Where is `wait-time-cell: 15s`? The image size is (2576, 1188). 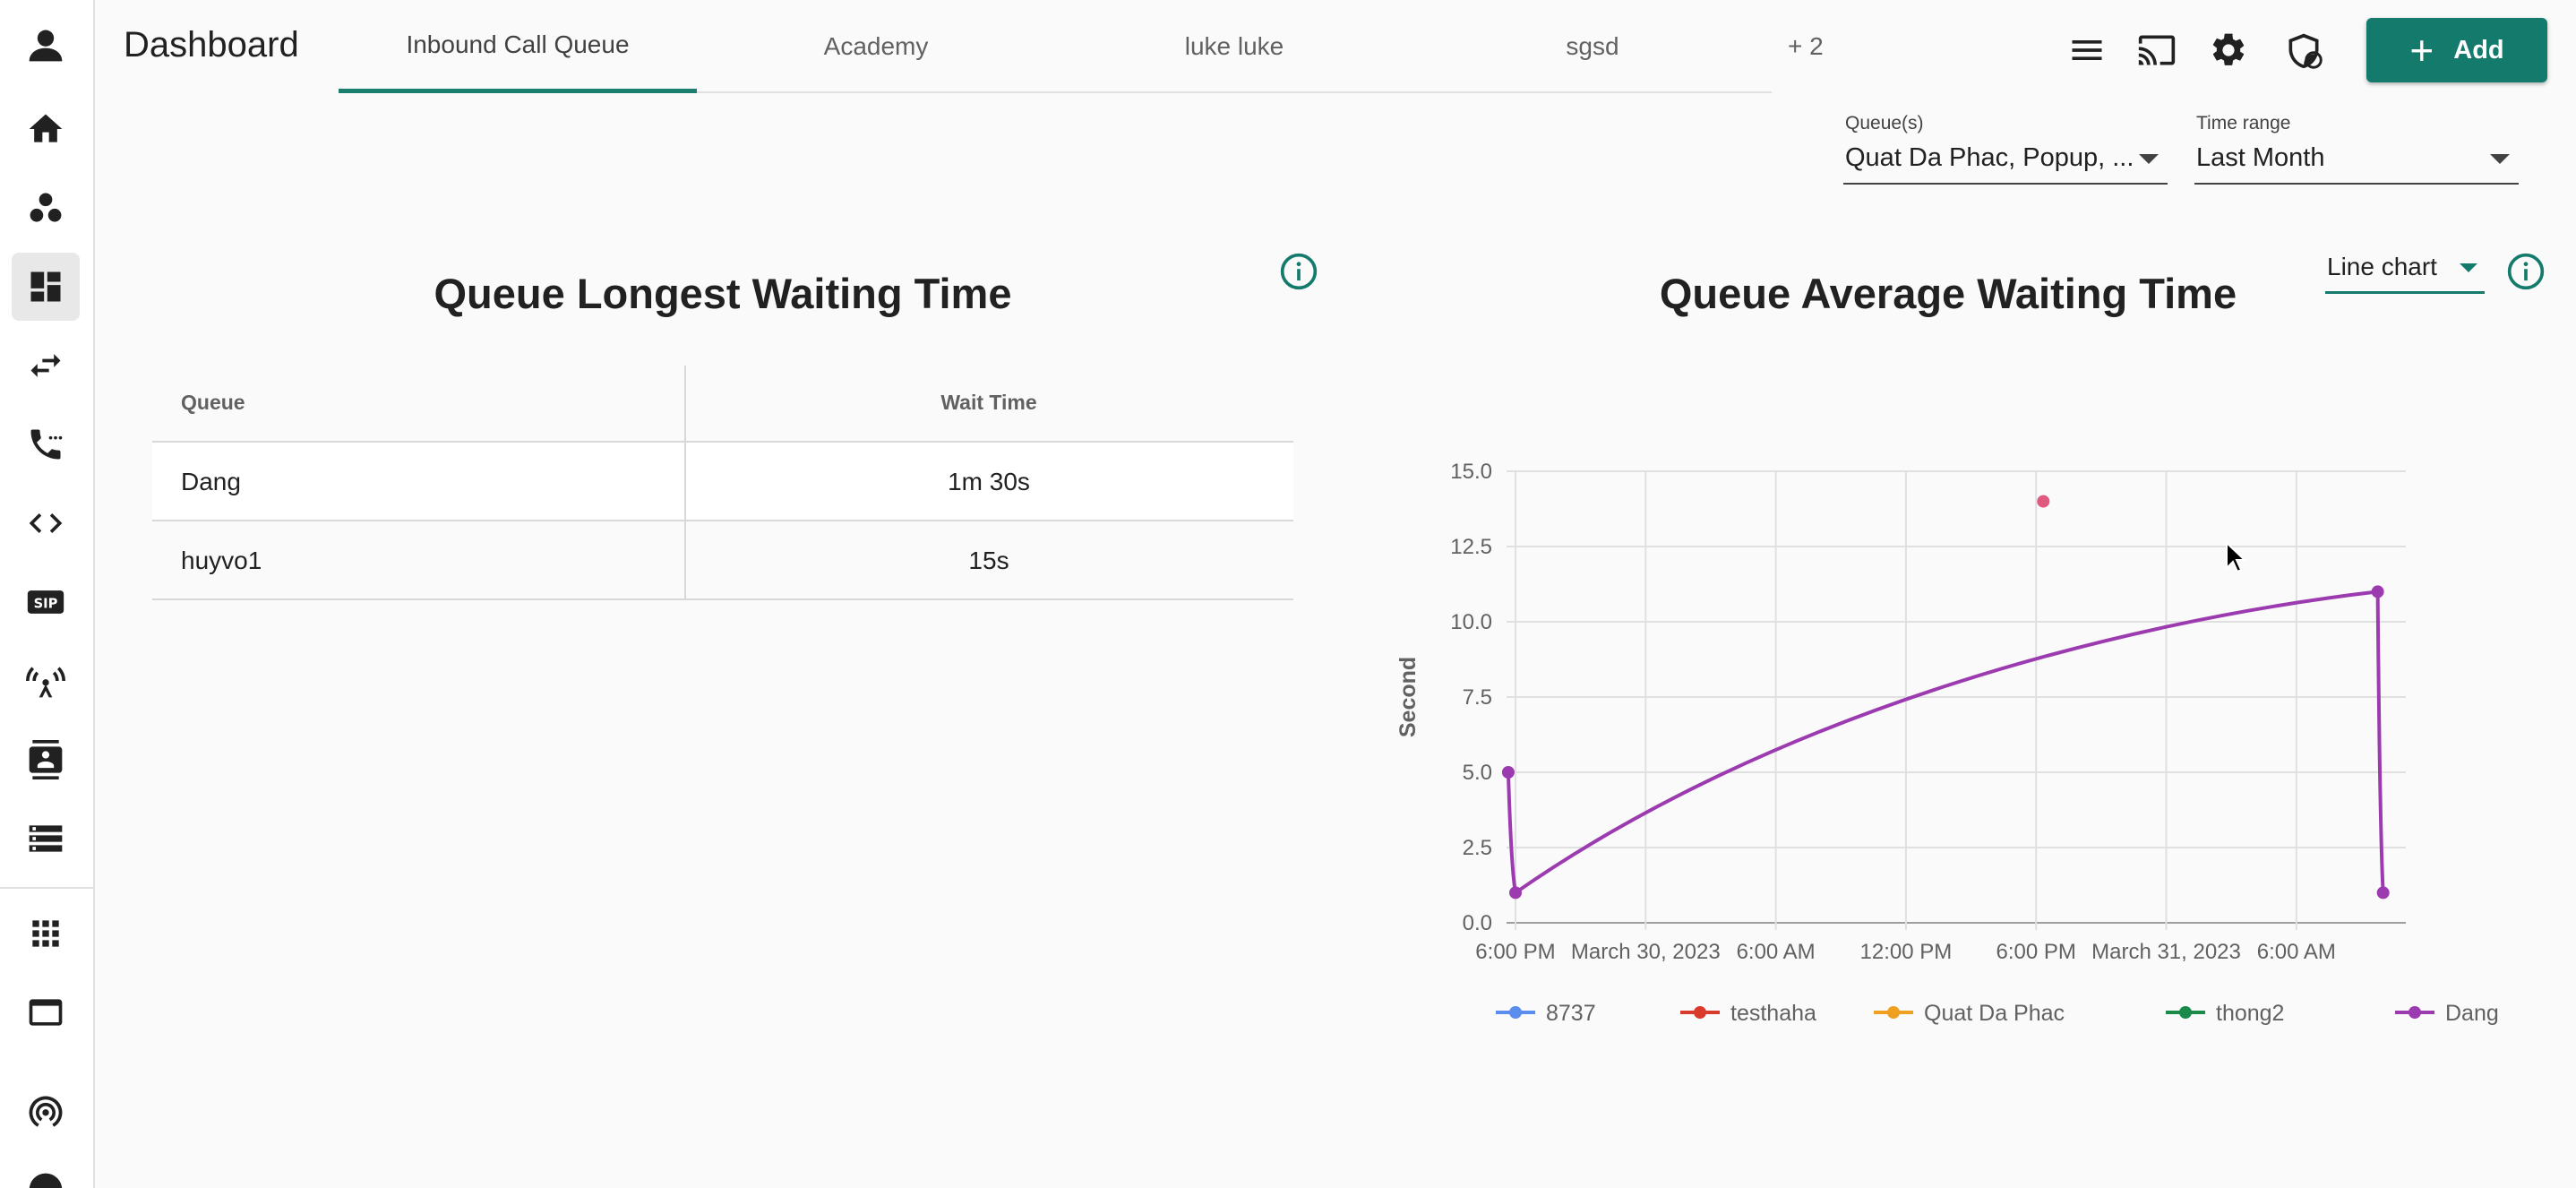
wait-time-cell: 15s is located at coordinates (988, 560).